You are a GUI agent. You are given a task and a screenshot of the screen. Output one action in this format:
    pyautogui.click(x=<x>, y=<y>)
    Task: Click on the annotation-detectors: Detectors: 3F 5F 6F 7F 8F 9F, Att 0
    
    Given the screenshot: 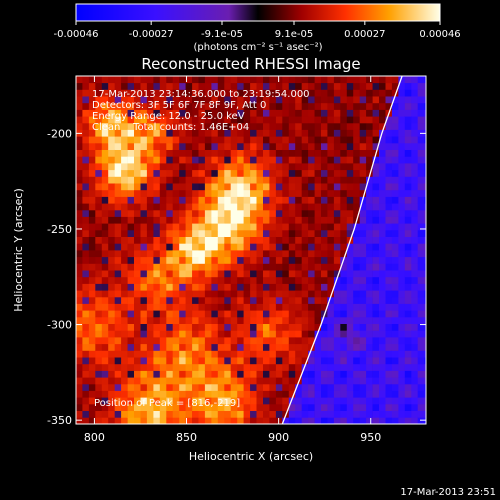 What is the action you would take?
    pyautogui.click(x=179, y=105)
    